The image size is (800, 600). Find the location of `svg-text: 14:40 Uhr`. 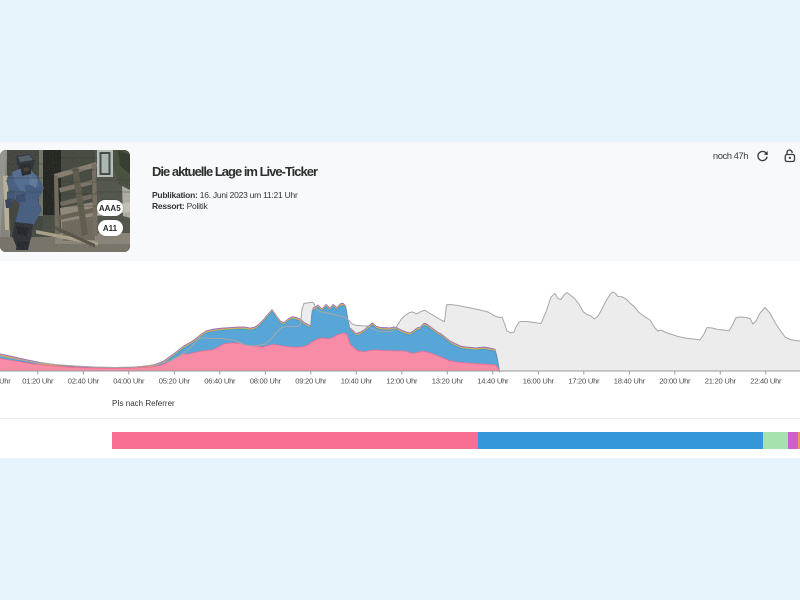

svg-text: 14:40 Uhr is located at coordinates (493, 381).